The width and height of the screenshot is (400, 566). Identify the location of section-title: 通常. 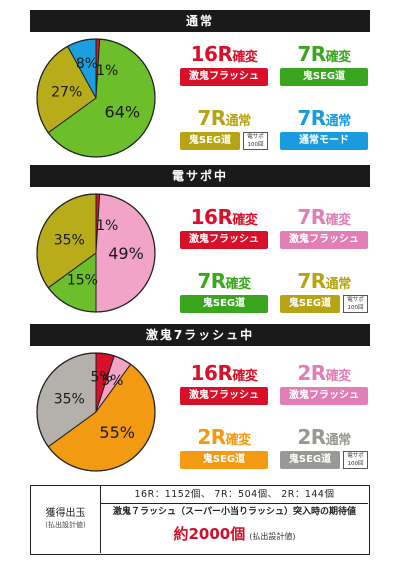
(200, 21).